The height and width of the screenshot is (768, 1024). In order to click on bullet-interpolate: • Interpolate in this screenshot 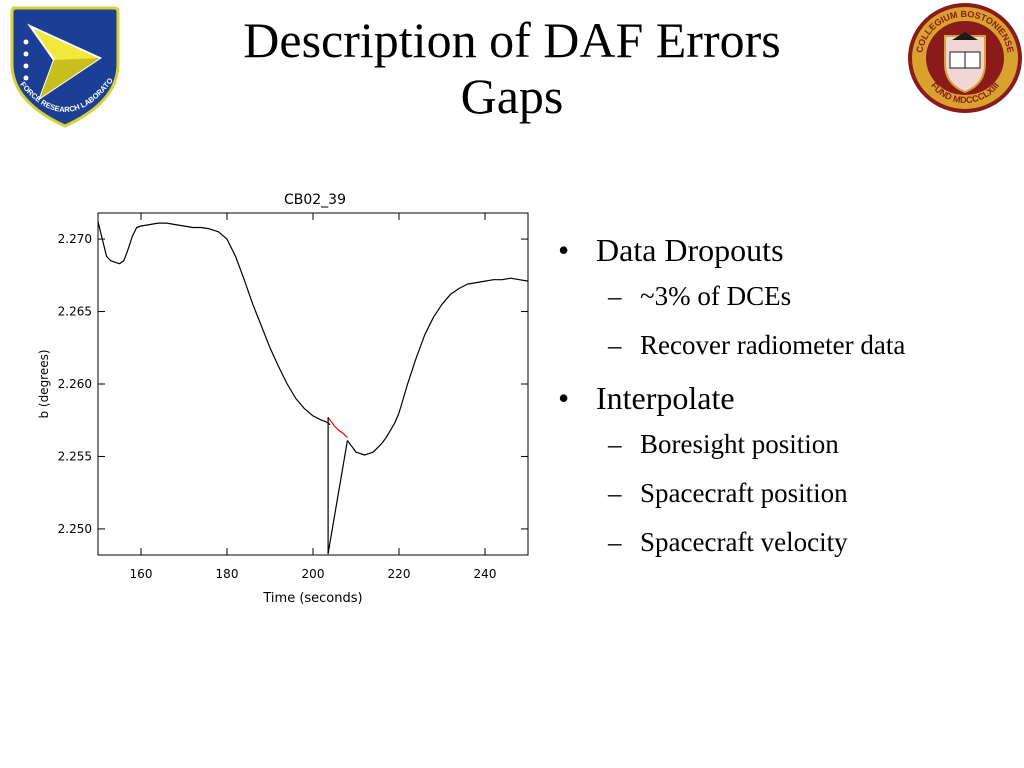, I will do `click(788, 398)`.